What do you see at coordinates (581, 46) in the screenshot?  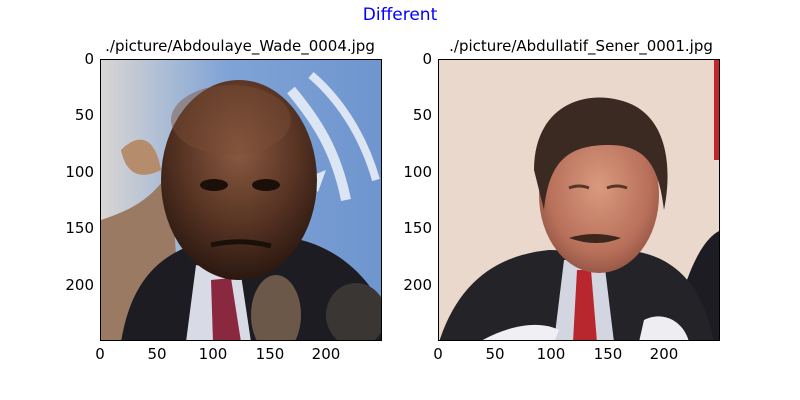 I see `panel-title-right: ./picture/Abdullatif_Sener_0001.jpg` at bounding box center [581, 46].